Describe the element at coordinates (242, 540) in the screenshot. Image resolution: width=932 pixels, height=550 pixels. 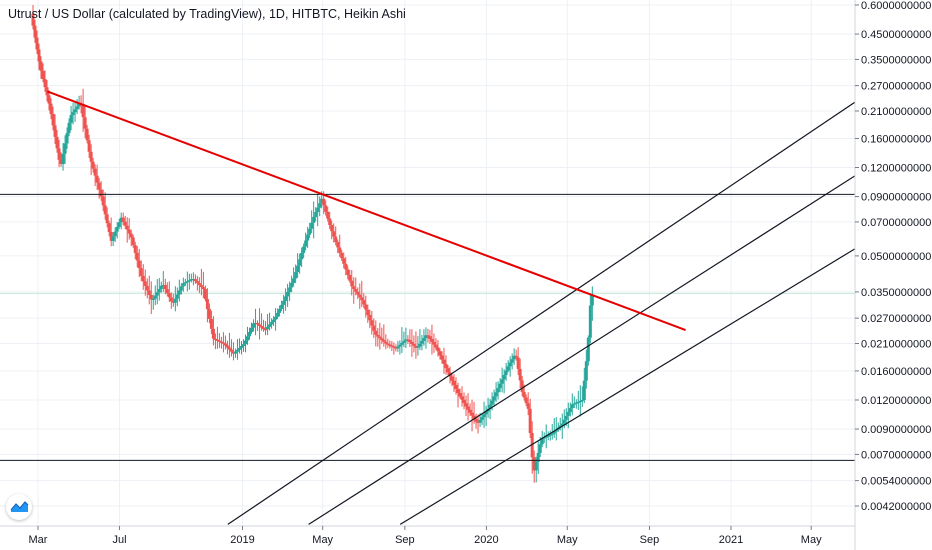
I see `time-axis-label: 2019` at that location.